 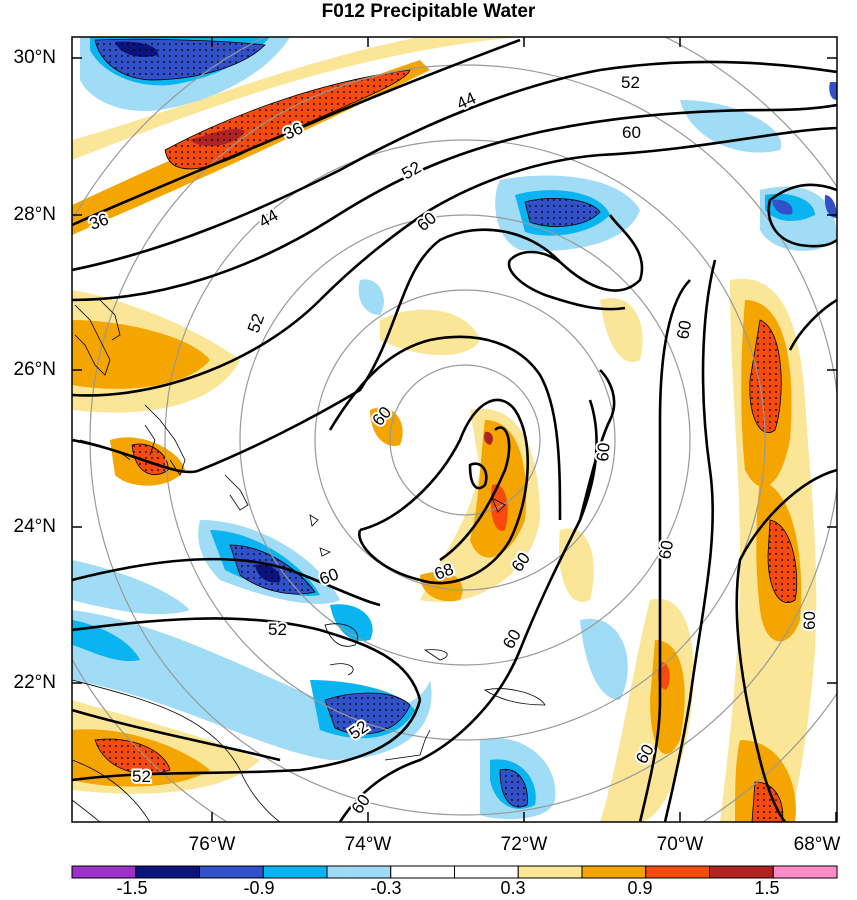 I want to click on contour-label: 44, so click(x=466, y=100).